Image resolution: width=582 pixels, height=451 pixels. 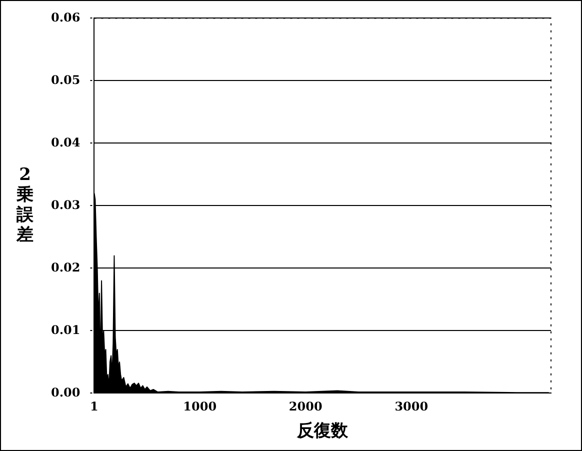 What do you see at coordinates (65, 17) in the screenshot?
I see `y-tick-label: 0.06` at bounding box center [65, 17].